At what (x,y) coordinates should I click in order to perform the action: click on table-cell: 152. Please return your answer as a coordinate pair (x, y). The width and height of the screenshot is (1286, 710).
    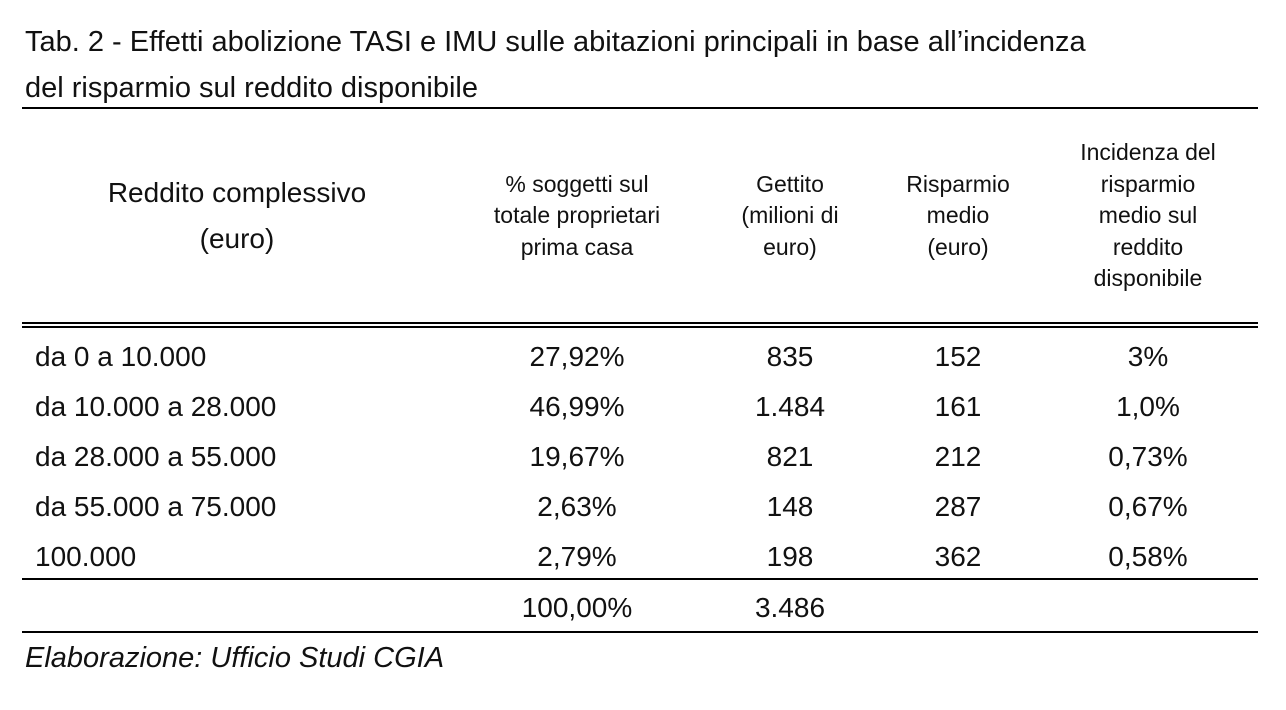
    Looking at the image, I should click on (958, 356).